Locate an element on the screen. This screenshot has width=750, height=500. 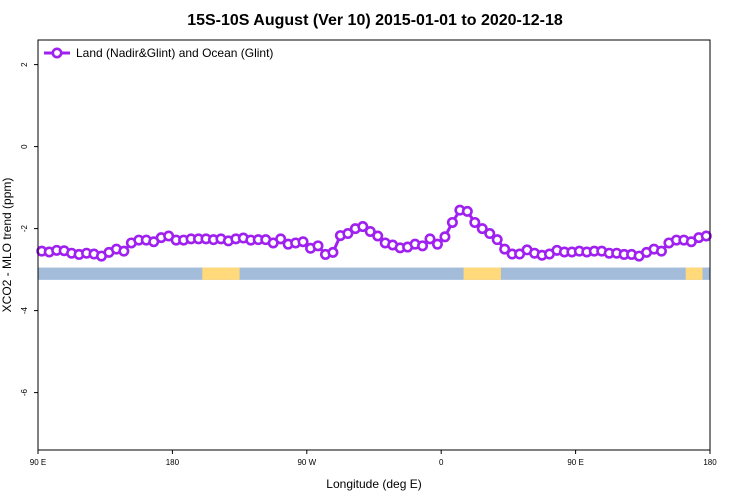
y-tick-label: -6 is located at coordinates (24, 392).